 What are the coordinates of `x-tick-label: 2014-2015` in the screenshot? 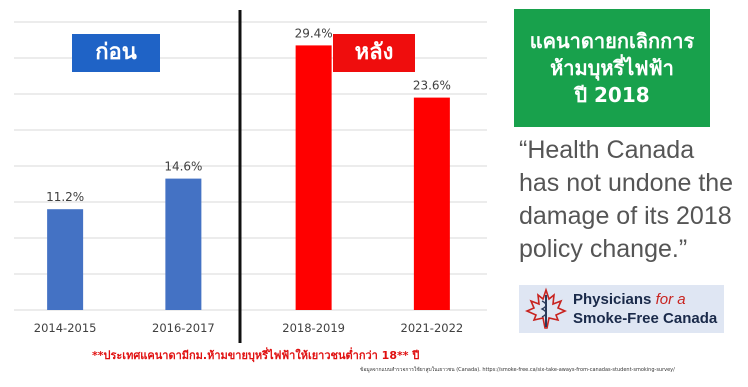 It's located at (65, 328).